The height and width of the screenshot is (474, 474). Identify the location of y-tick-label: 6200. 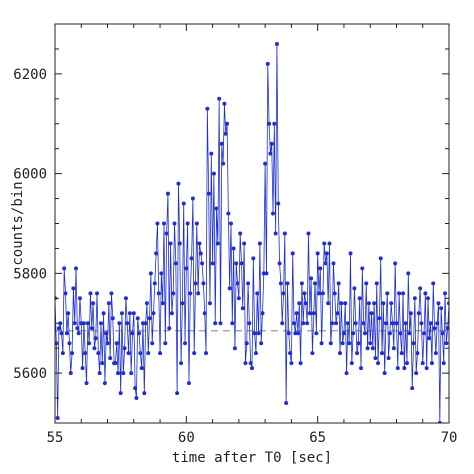
(30, 75).